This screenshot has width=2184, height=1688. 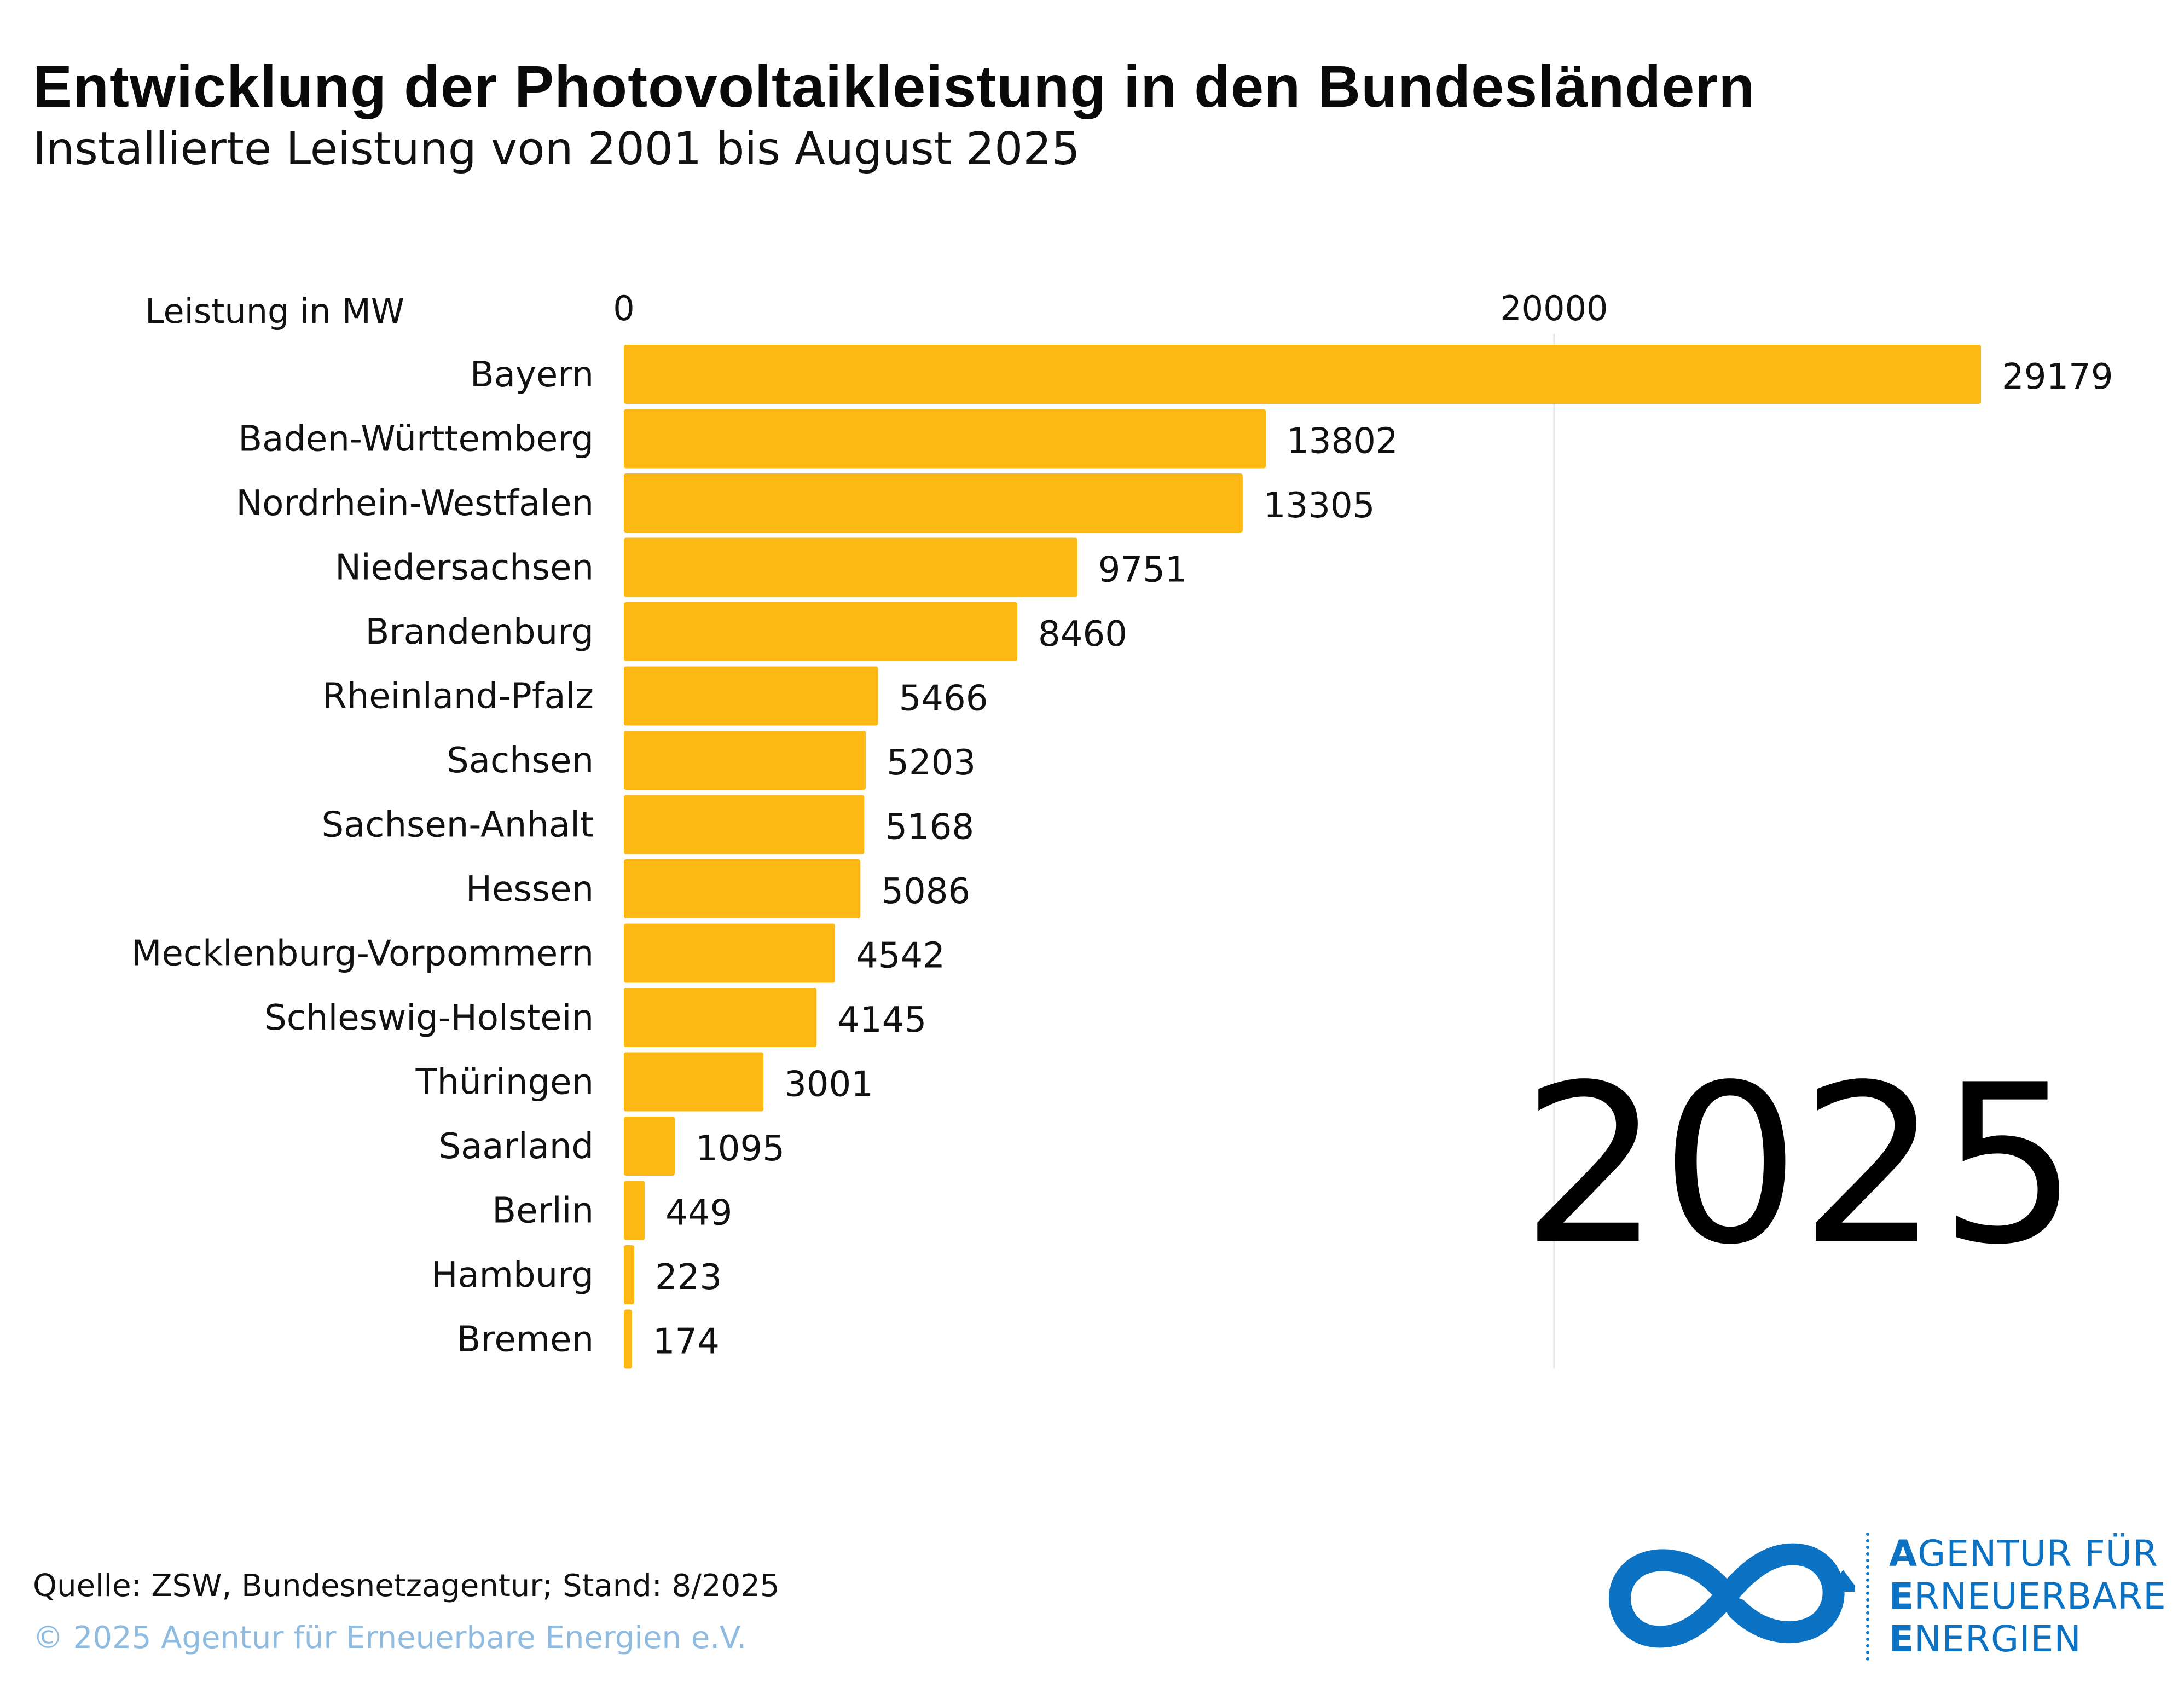 What do you see at coordinates (881, 1020) in the screenshot?
I see `value-label-10: 4145` at bounding box center [881, 1020].